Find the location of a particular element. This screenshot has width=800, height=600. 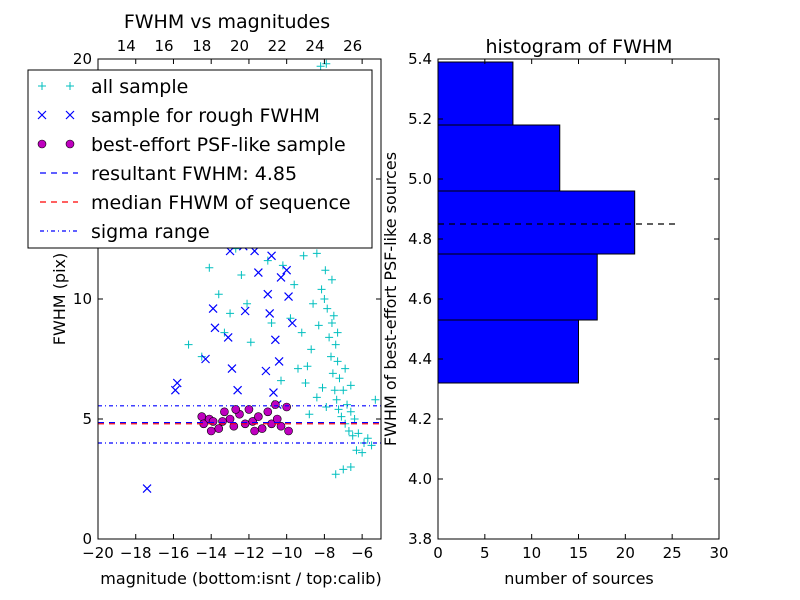

x-tick-label: −12 is located at coordinates (249, 553).